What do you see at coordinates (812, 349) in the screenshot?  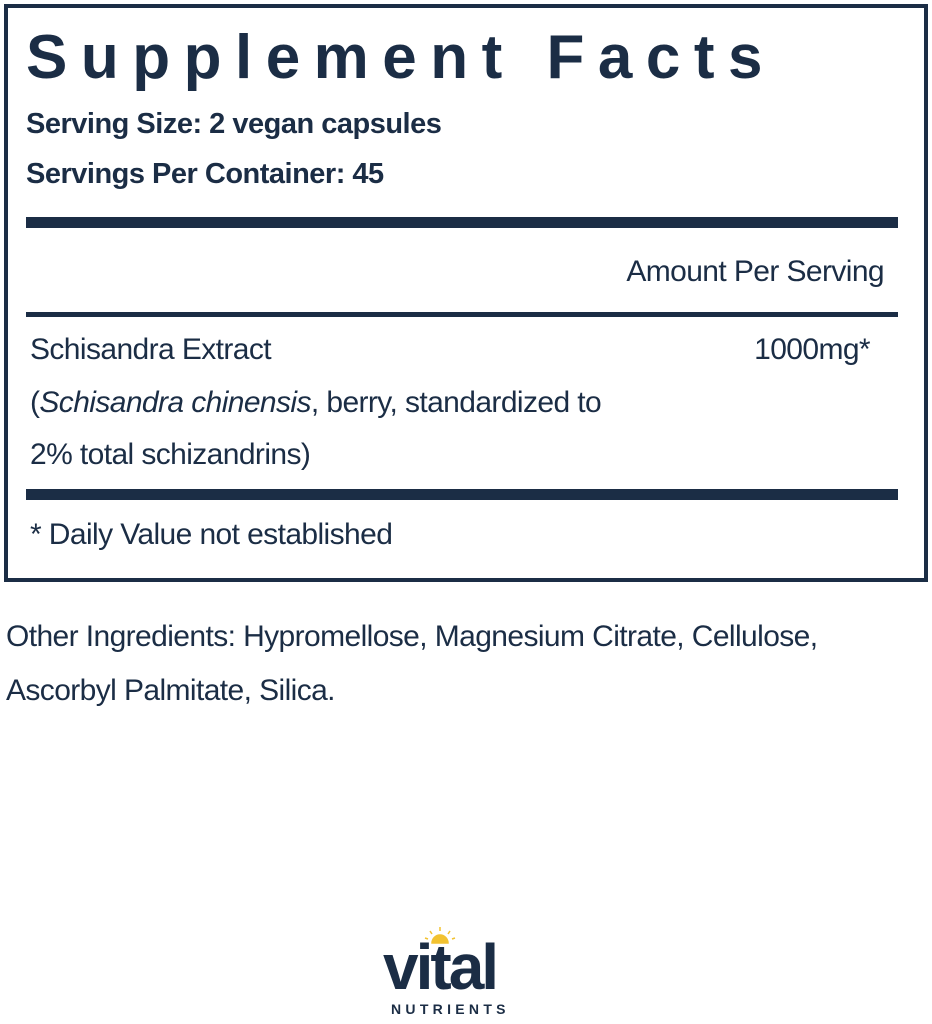 I see `ingredient-amount: 1000mg*` at bounding box center [812, 349].